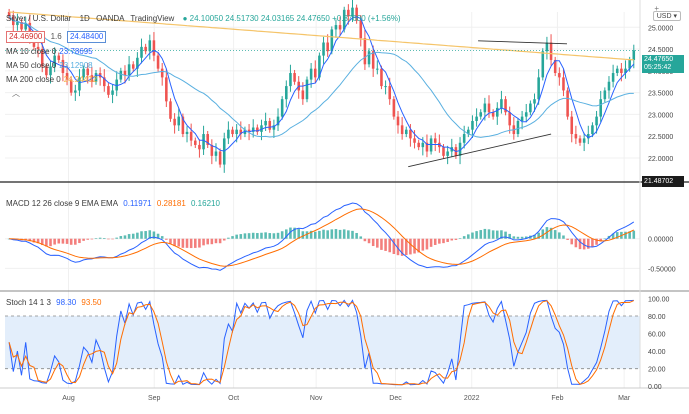 The image size is (689, 414). I want to click on time-tick-label: Oct, so click(233, 398).